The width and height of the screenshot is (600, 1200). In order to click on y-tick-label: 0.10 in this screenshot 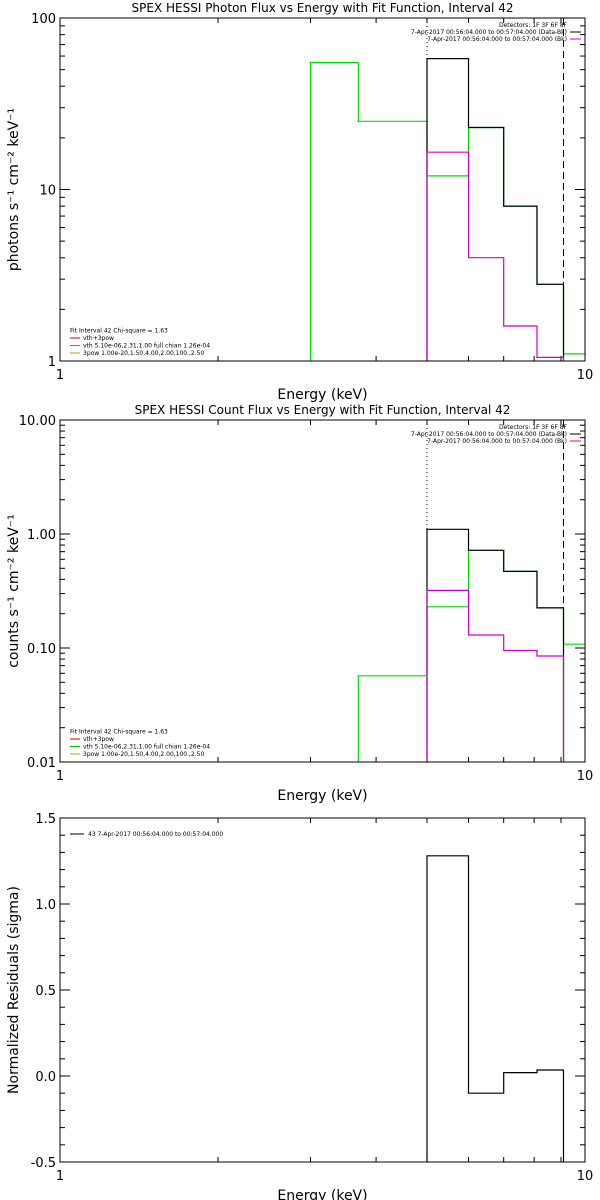, I will do `click(41, 649)`.